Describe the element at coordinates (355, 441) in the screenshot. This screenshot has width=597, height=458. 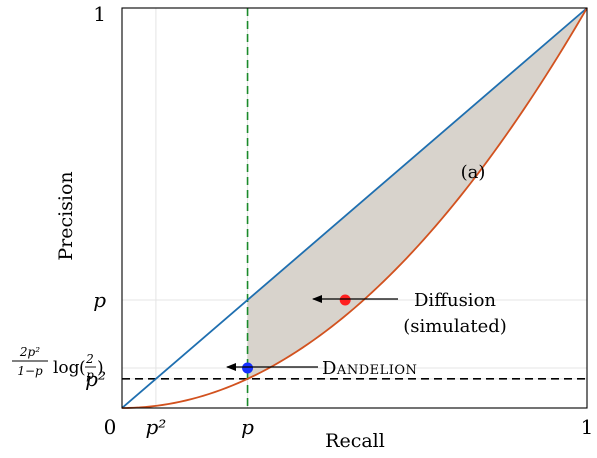
I see `x-axis-title: Recall` at that location.